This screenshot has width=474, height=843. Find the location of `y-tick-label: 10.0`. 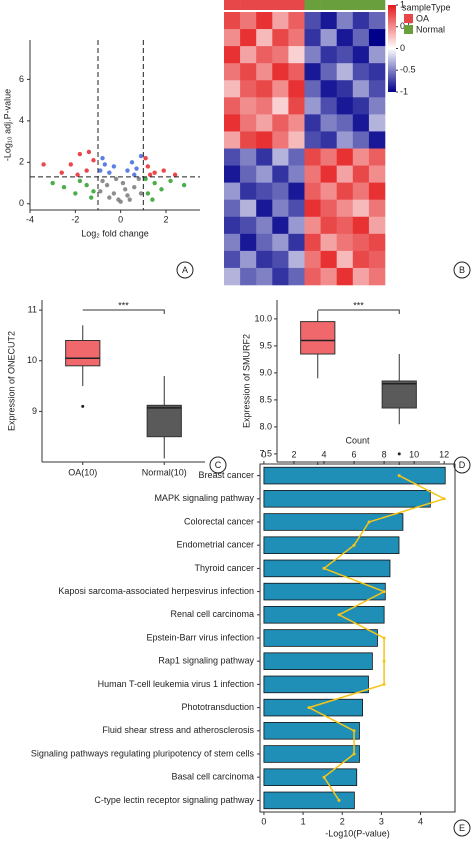

y-tick-label: 10.0 is located at coordinates (263, 318).